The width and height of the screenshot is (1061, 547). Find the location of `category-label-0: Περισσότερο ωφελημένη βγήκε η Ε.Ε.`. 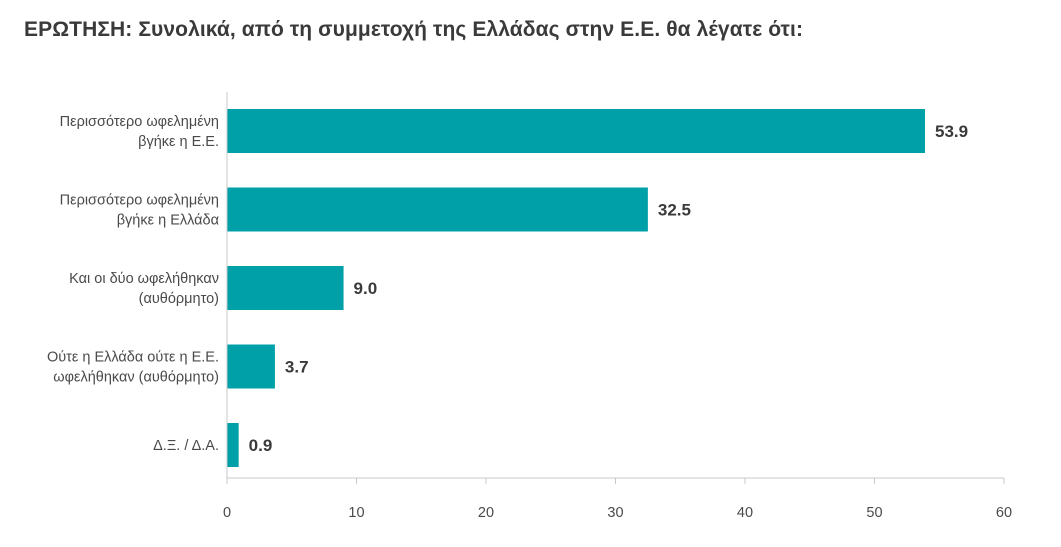

category-label-0: Περισσότερο ωφελημένη βγήκε η Ε.Ε. is located at coordinates (139, 132).